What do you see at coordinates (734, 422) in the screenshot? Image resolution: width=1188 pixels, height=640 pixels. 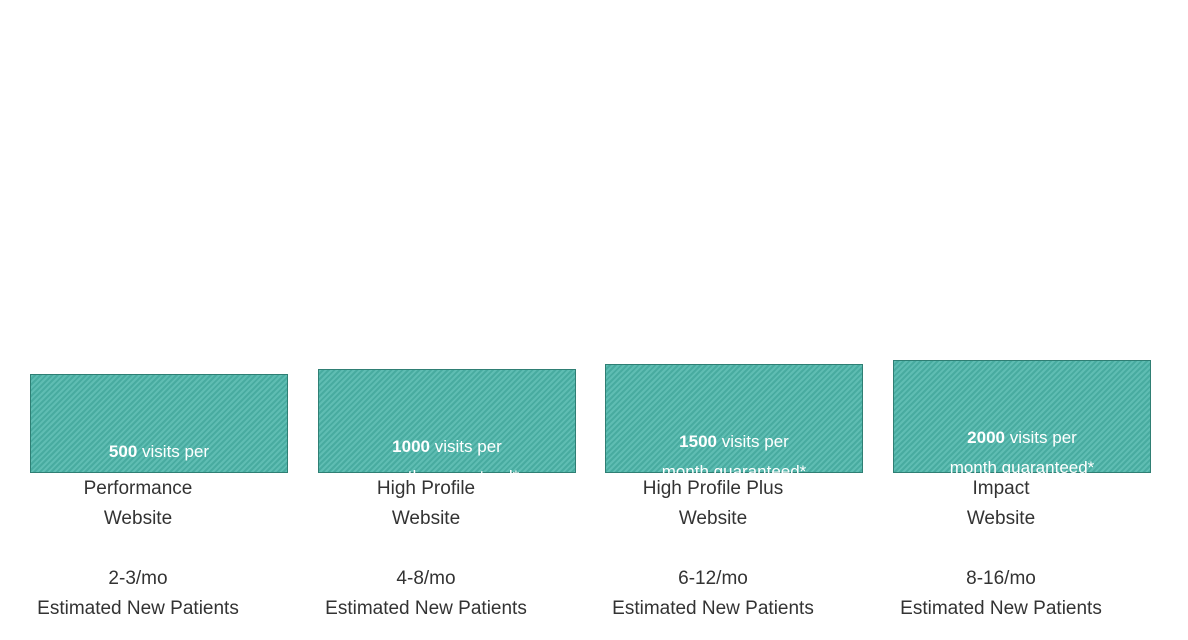 I see `bar-high-profile-plus-website: 1500 visits per month guaranteed*` at bounding box center [734, 422].